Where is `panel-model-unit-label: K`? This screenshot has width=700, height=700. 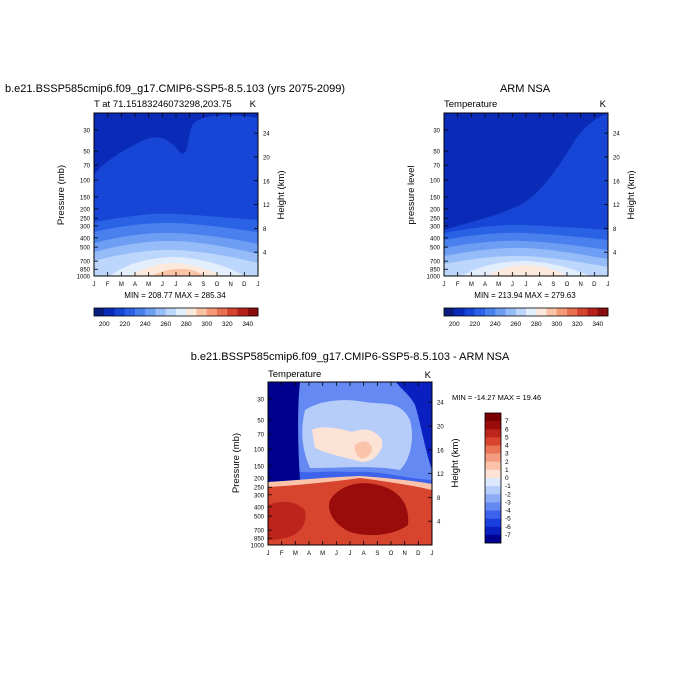 panel-model-unit-label: K is located at coordinates (253, 104).